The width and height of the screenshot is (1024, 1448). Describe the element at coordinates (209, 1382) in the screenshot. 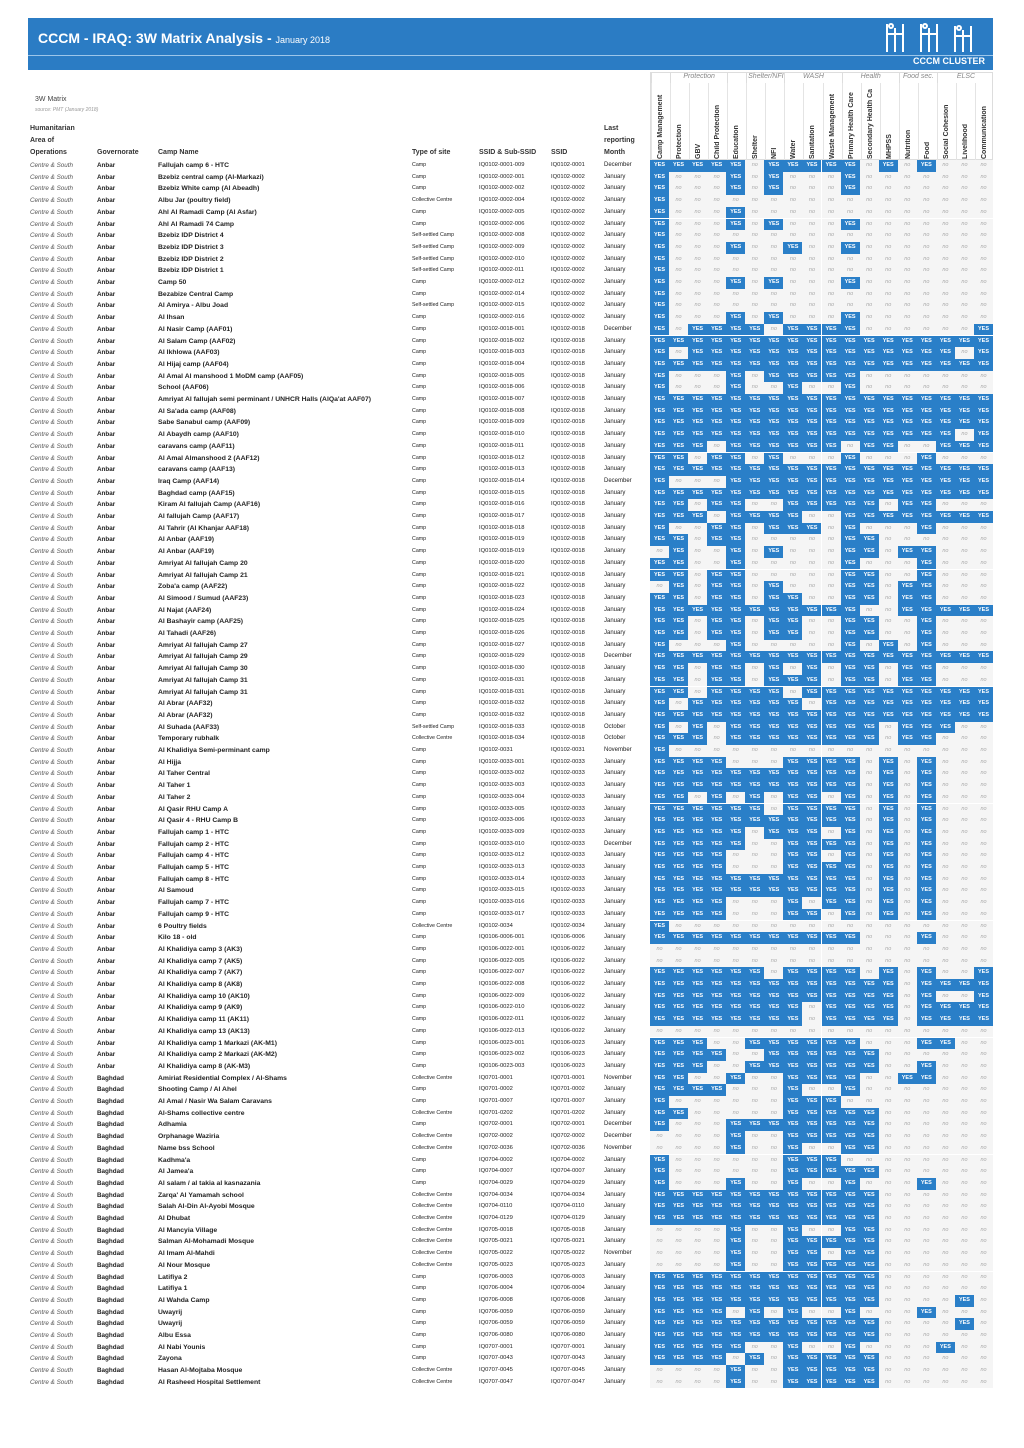

I see `camp-name-cell: Al Rasheed Hospital Settlement` at that location.